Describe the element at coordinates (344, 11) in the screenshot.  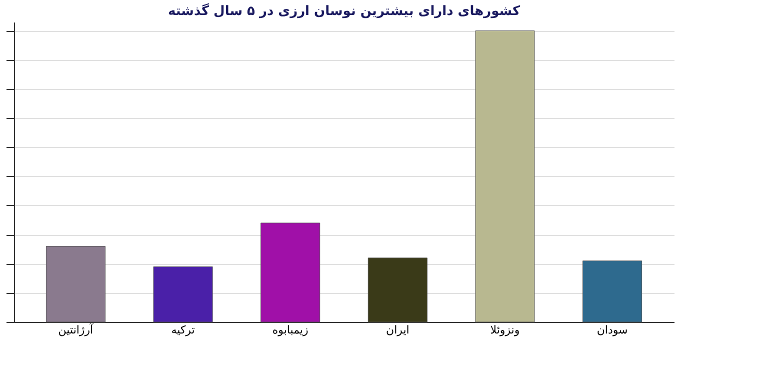
I see `chart-title: کشورهای دارای بیشترین نوسان ارزی در ۵ سال گذشته` at that location.